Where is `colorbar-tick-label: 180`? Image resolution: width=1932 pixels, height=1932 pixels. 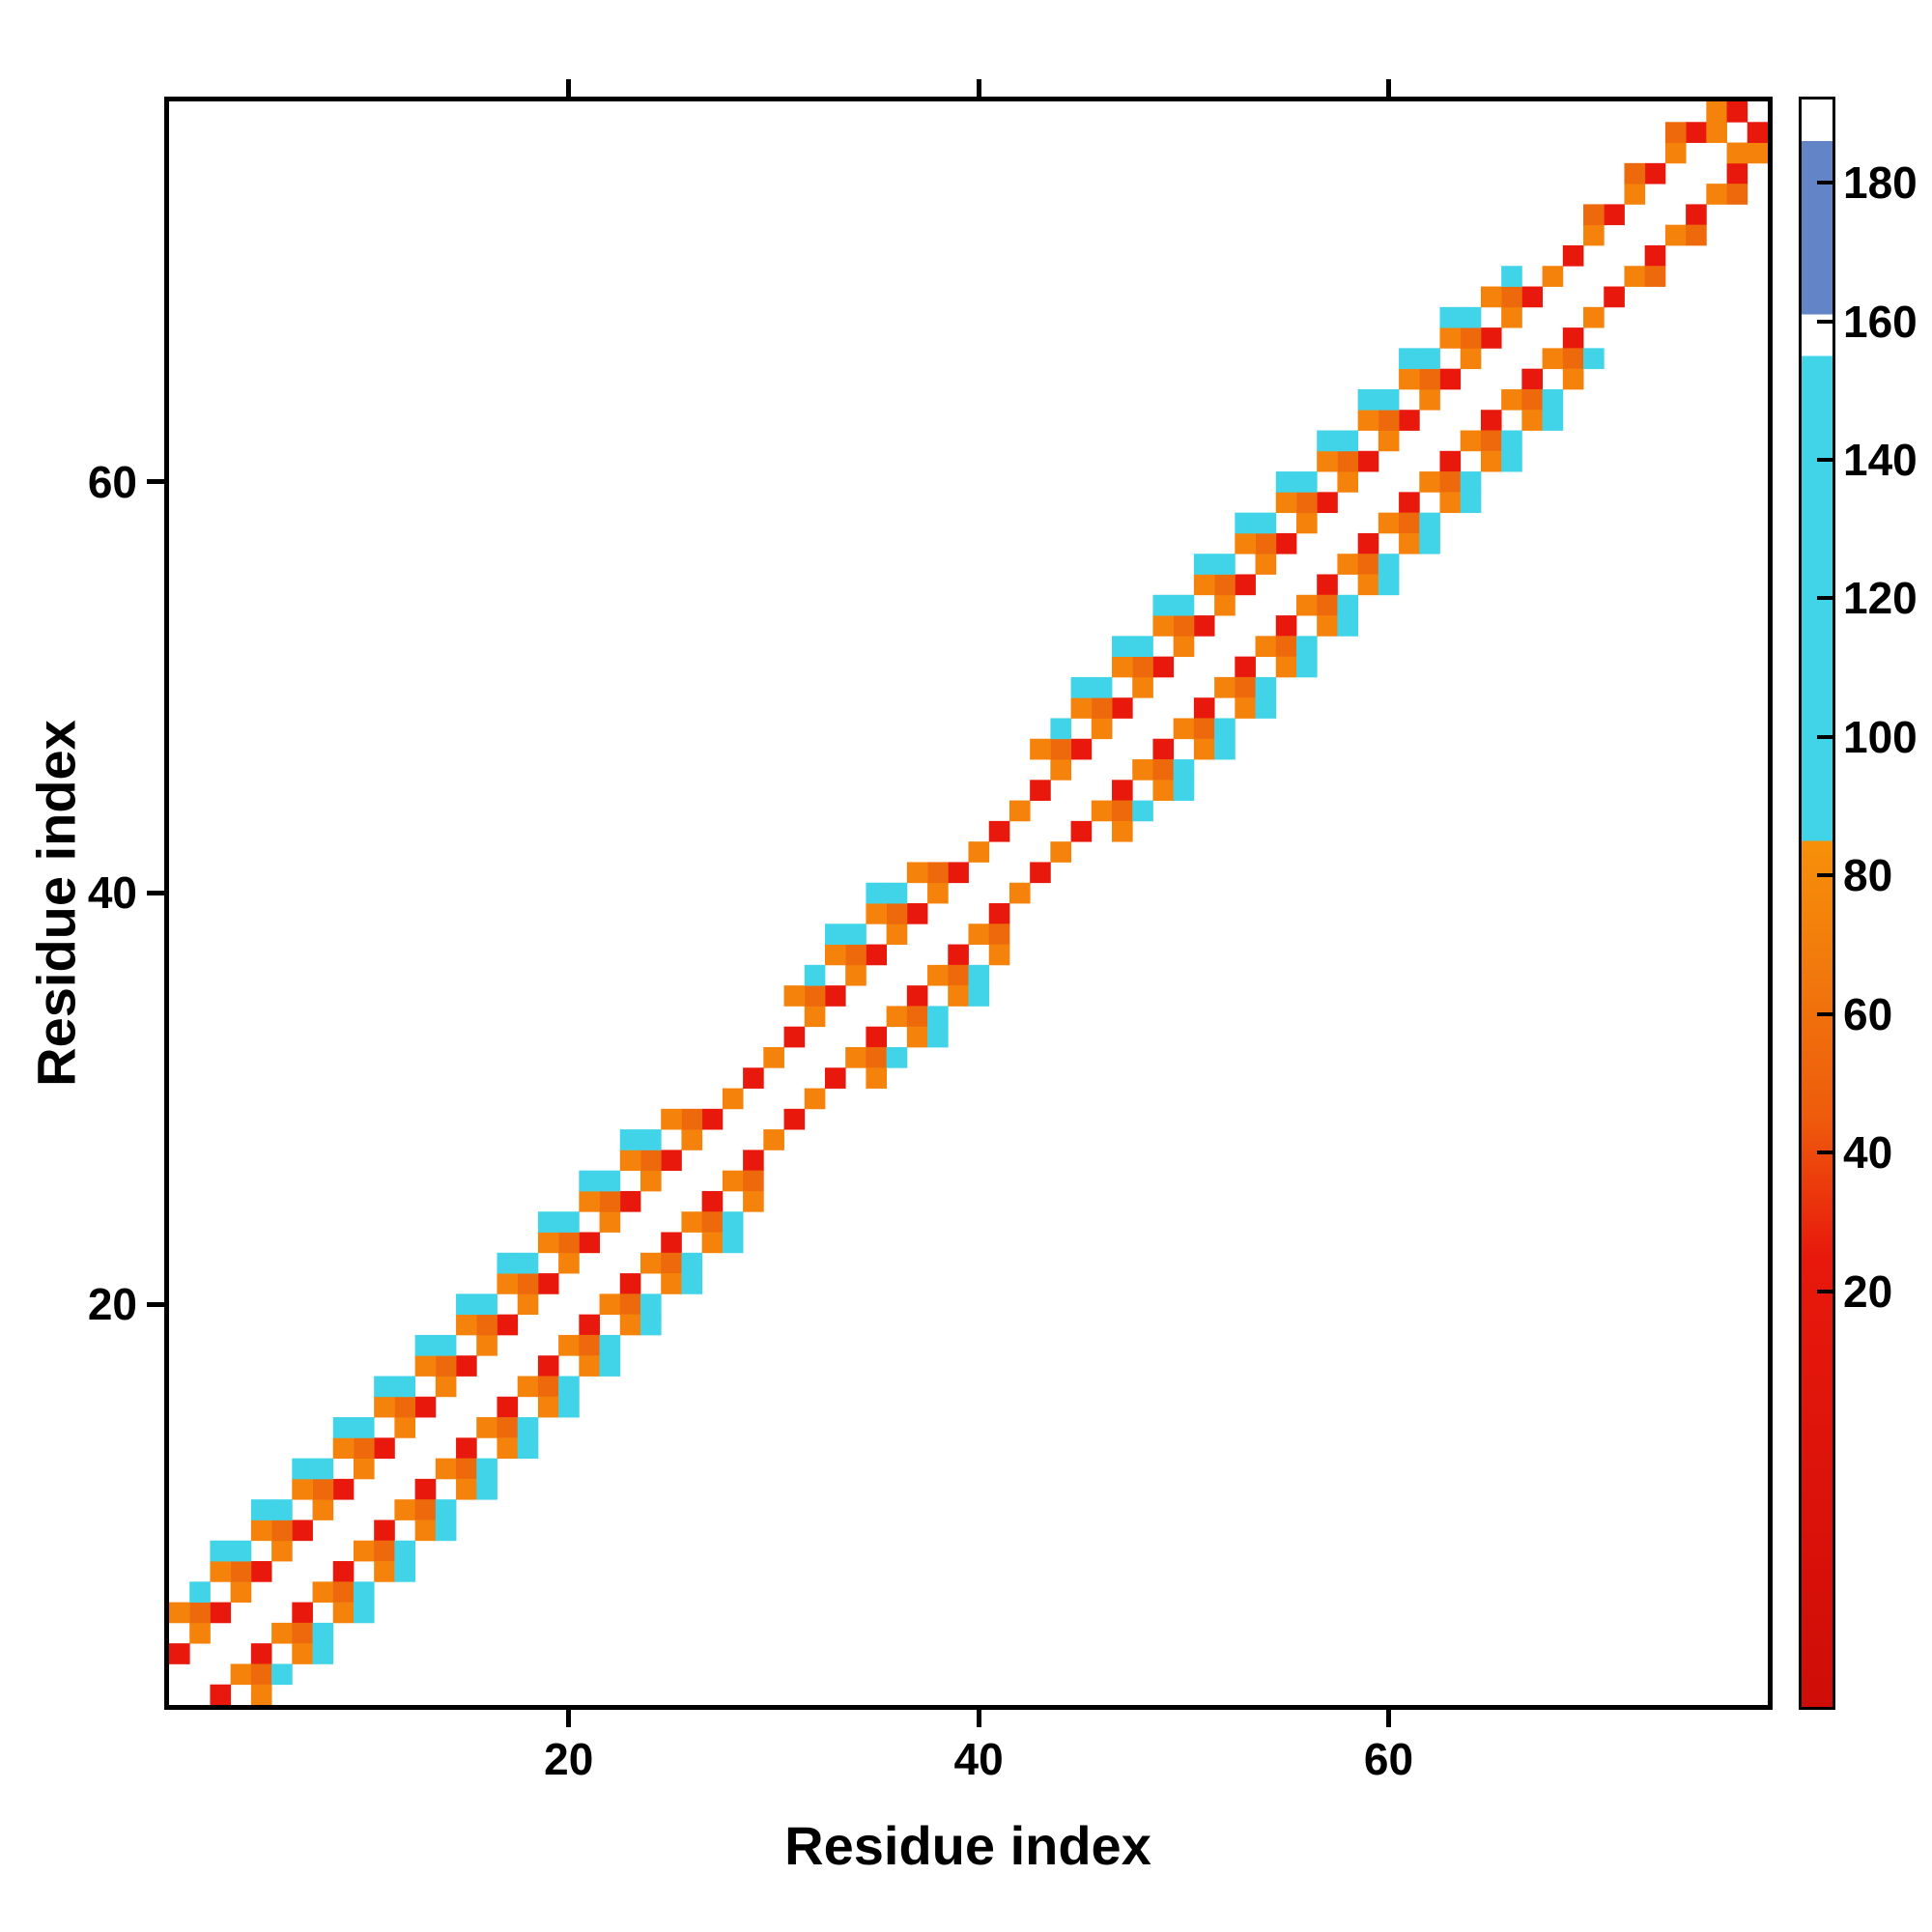 colorbar-tick-label: 180 is located at coordinates (1880, 183).